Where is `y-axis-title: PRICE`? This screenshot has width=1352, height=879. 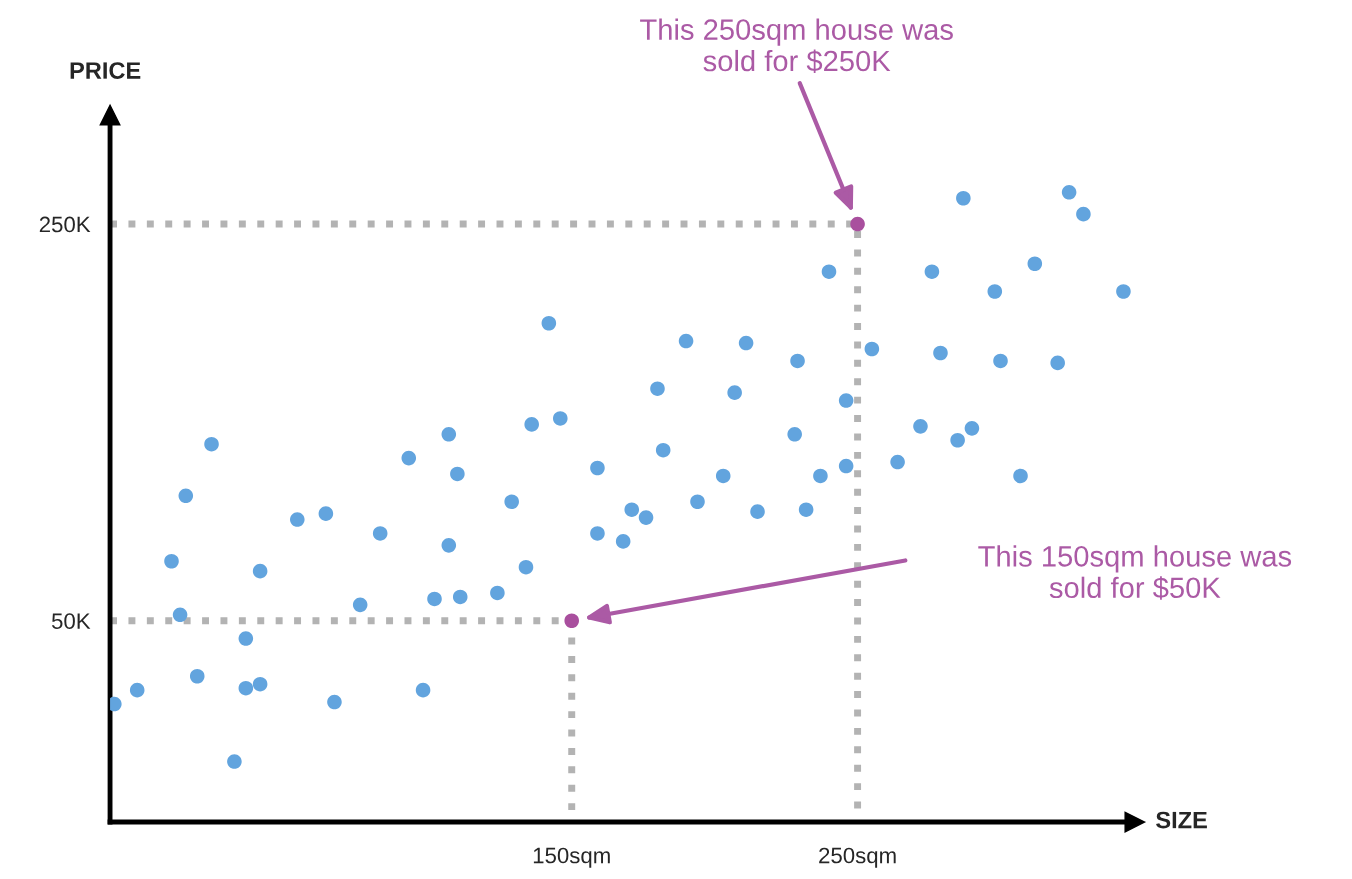 y-axis-title: PRICE is located at coordinates (105, 70).